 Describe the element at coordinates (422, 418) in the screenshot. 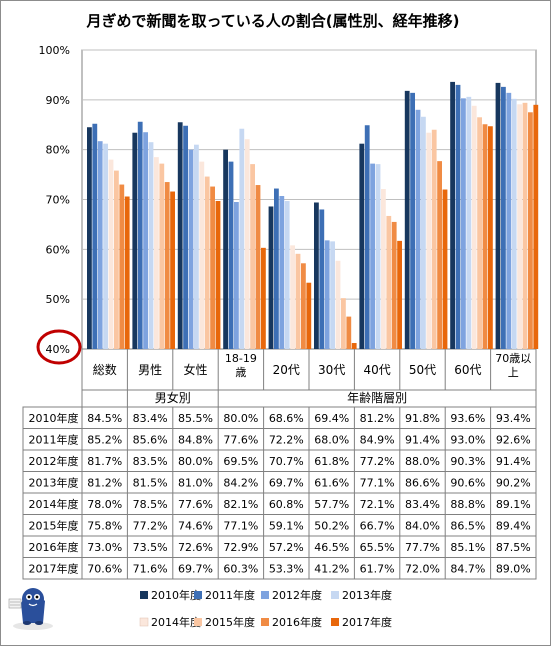

I see `data-label: 91.8%` at that location.